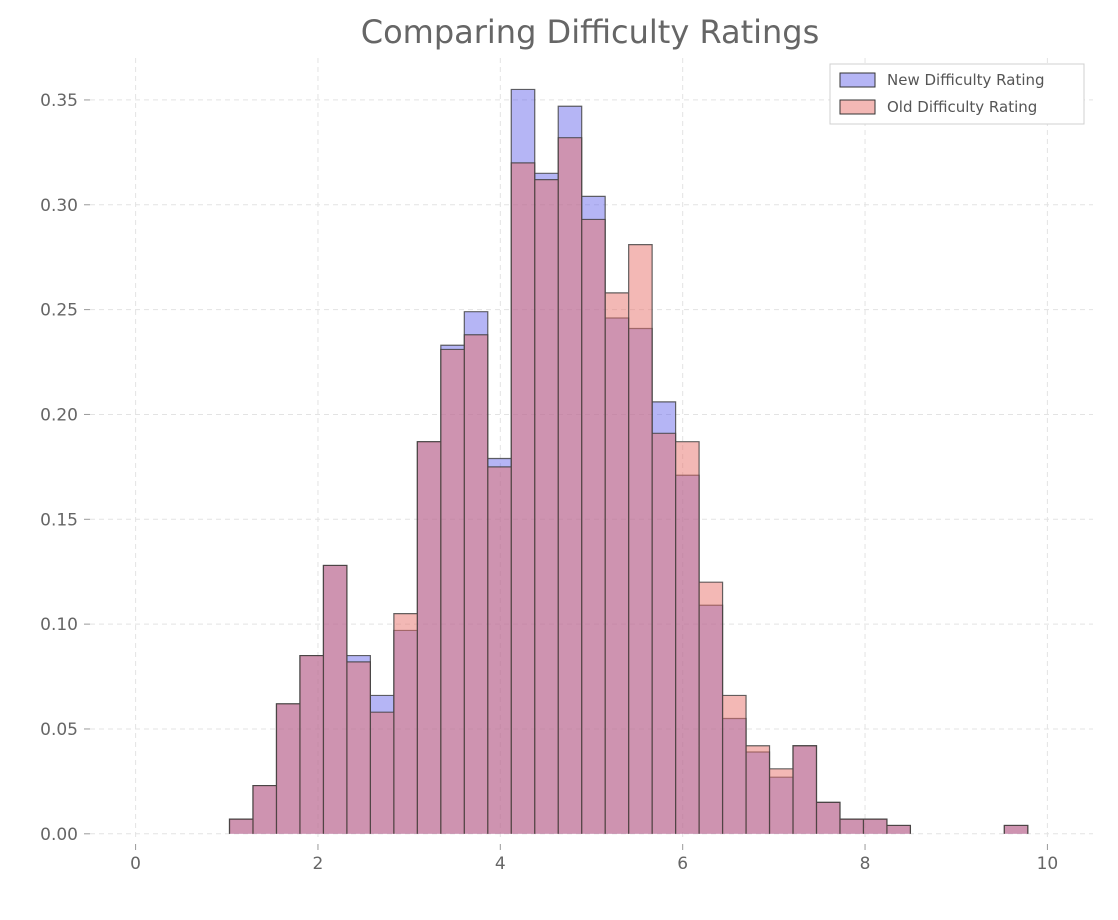  I want to click on legend-label-old: Old Difficulty Rating, so click(962, 107).